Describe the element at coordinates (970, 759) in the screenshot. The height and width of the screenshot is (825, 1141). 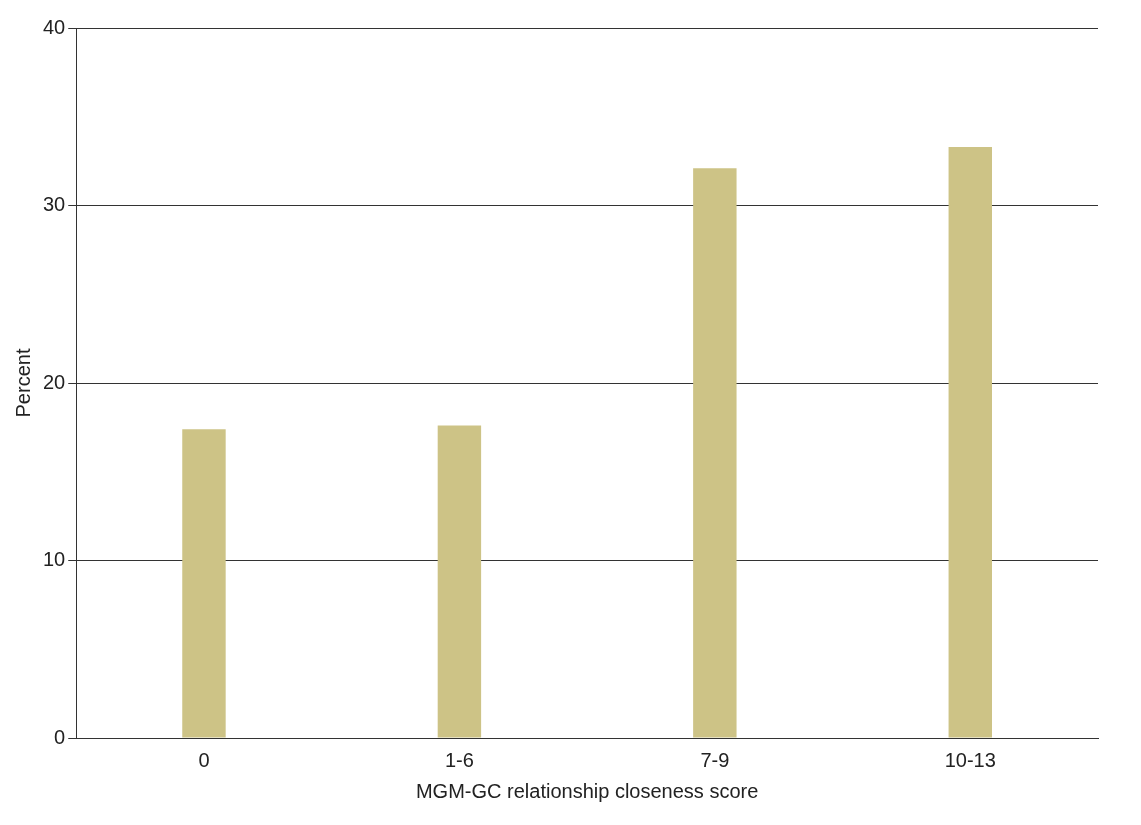
I see `x-tick-label: 10-13` at that location.